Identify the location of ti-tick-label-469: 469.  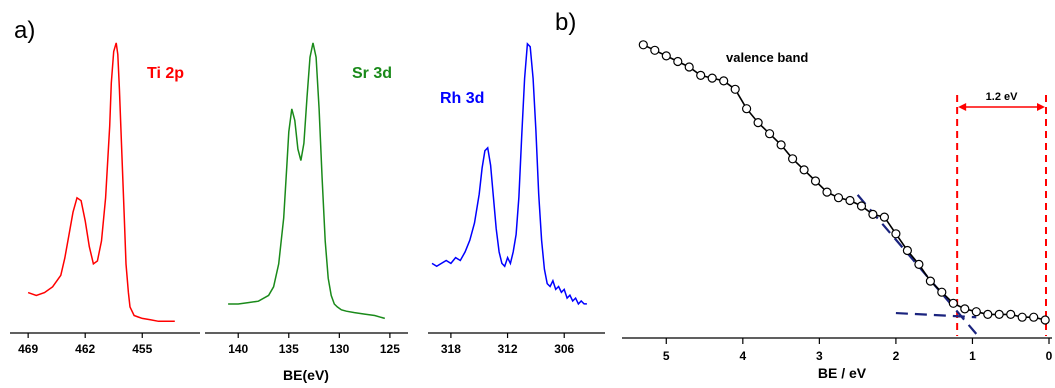
(28, 349).